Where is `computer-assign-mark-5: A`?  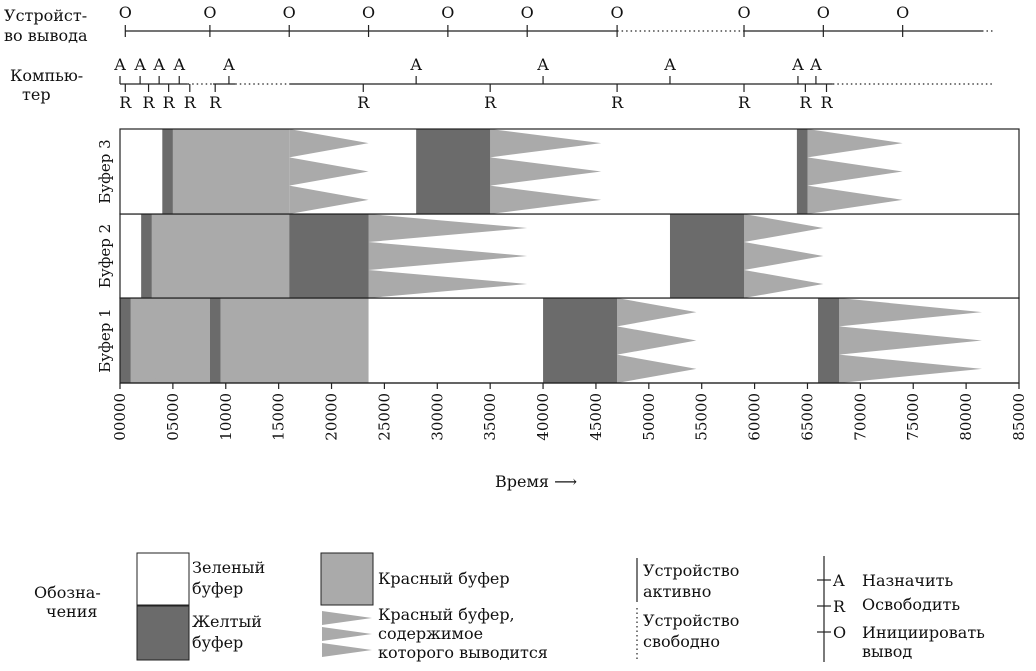
computer-assign-mark-5: A is located at coordinates (415, 64).